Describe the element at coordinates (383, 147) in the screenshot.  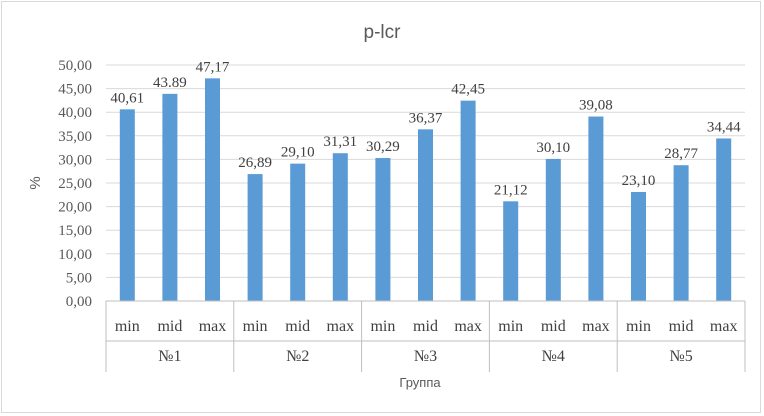
I see `data-label: 30,29` at that location.